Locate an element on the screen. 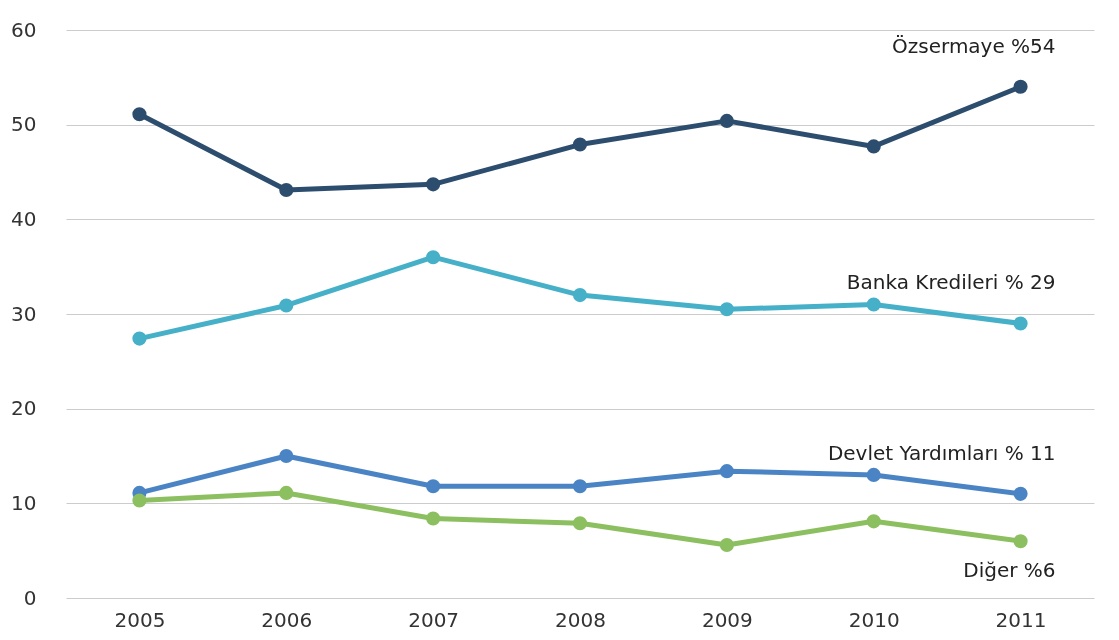  series-label: Diğer %6 is located at coordinates (1009, 570).